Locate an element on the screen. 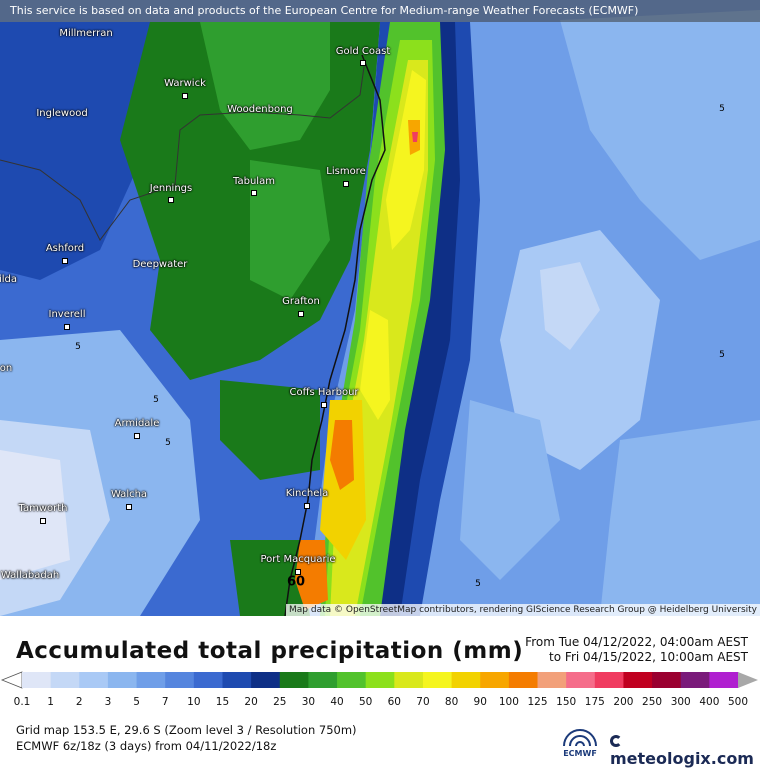  scale-tick-label: 5 is located at coordinates (136, 702).